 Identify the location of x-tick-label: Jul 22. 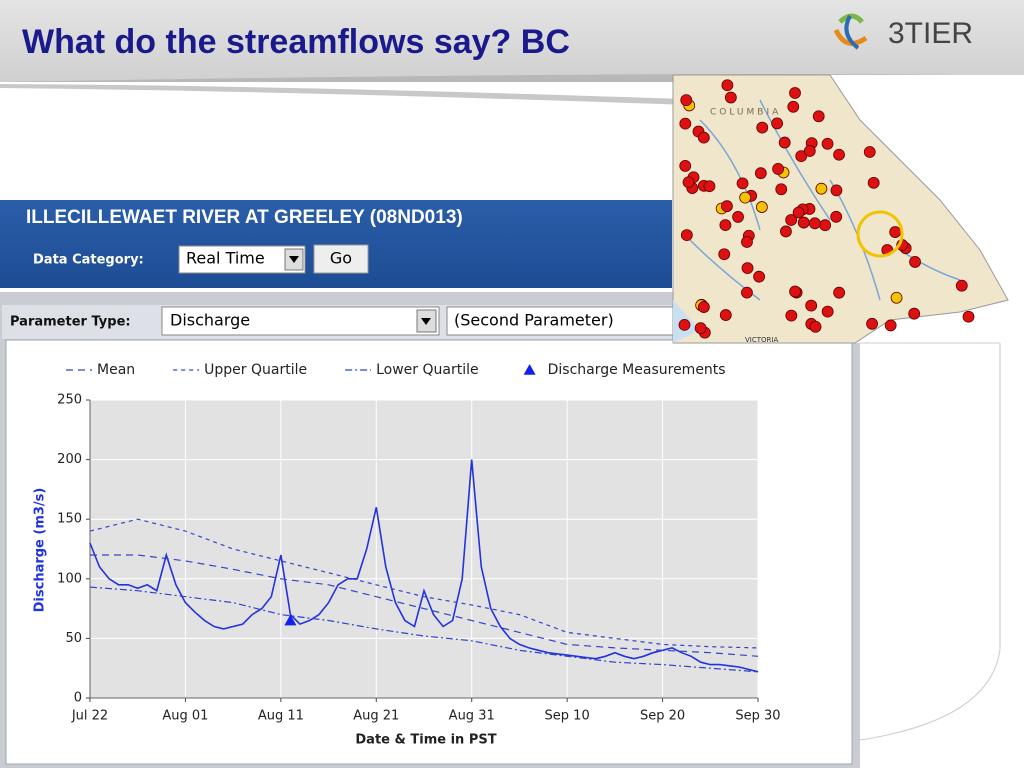
(89, 716).